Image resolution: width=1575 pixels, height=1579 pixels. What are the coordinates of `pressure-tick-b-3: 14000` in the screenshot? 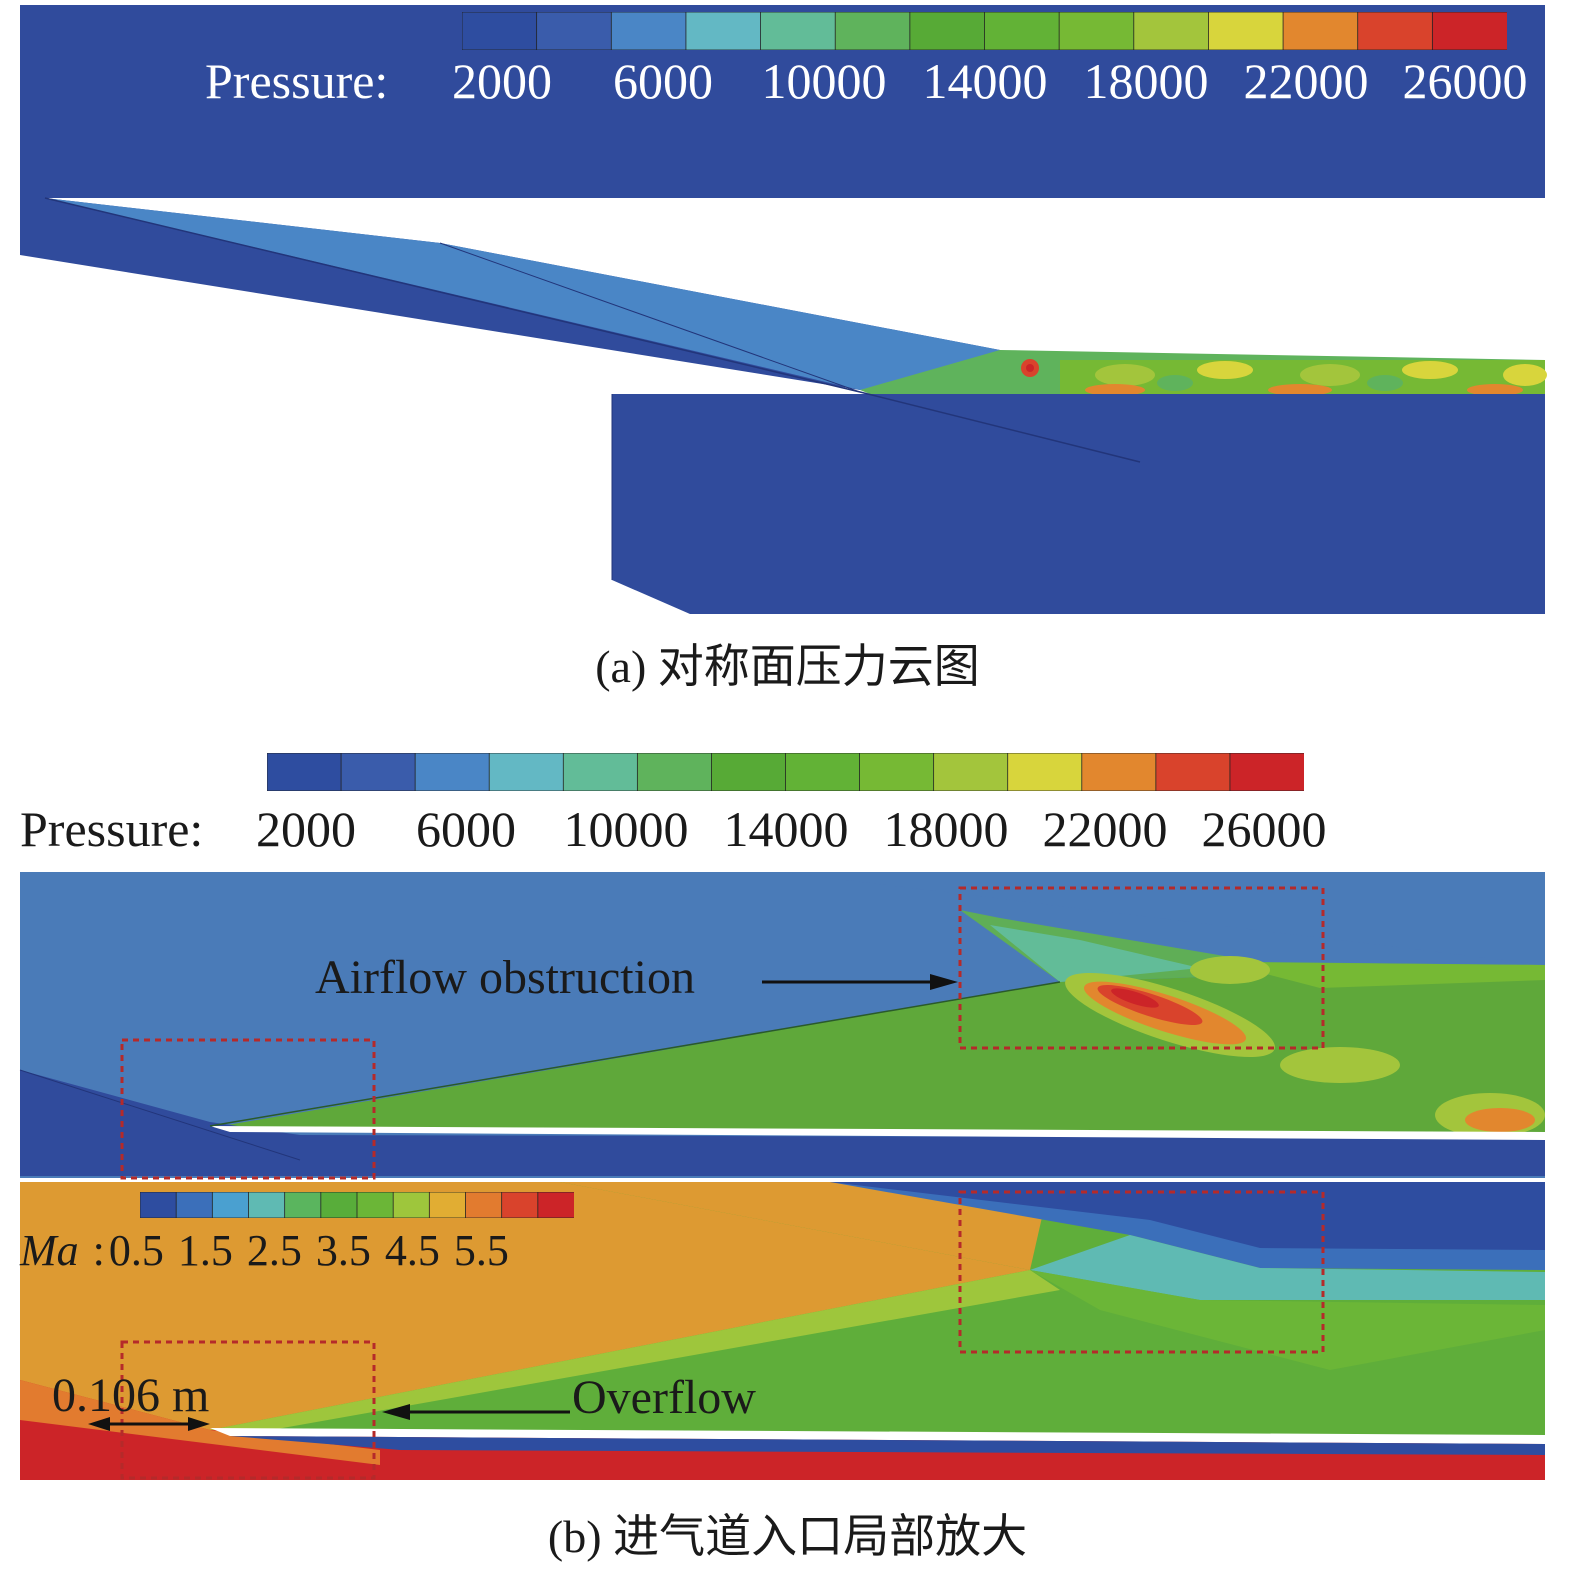 It's located at (786, 829).